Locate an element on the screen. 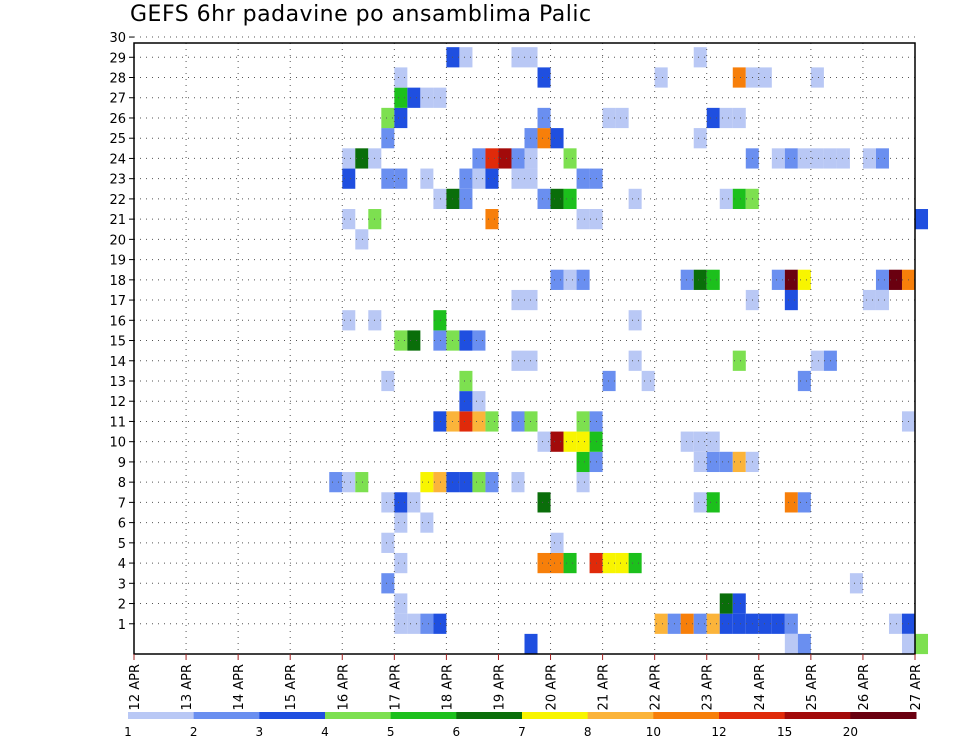 The image size is (960, 742). y-tick-label: 26 is located at coordinates (117, 119).